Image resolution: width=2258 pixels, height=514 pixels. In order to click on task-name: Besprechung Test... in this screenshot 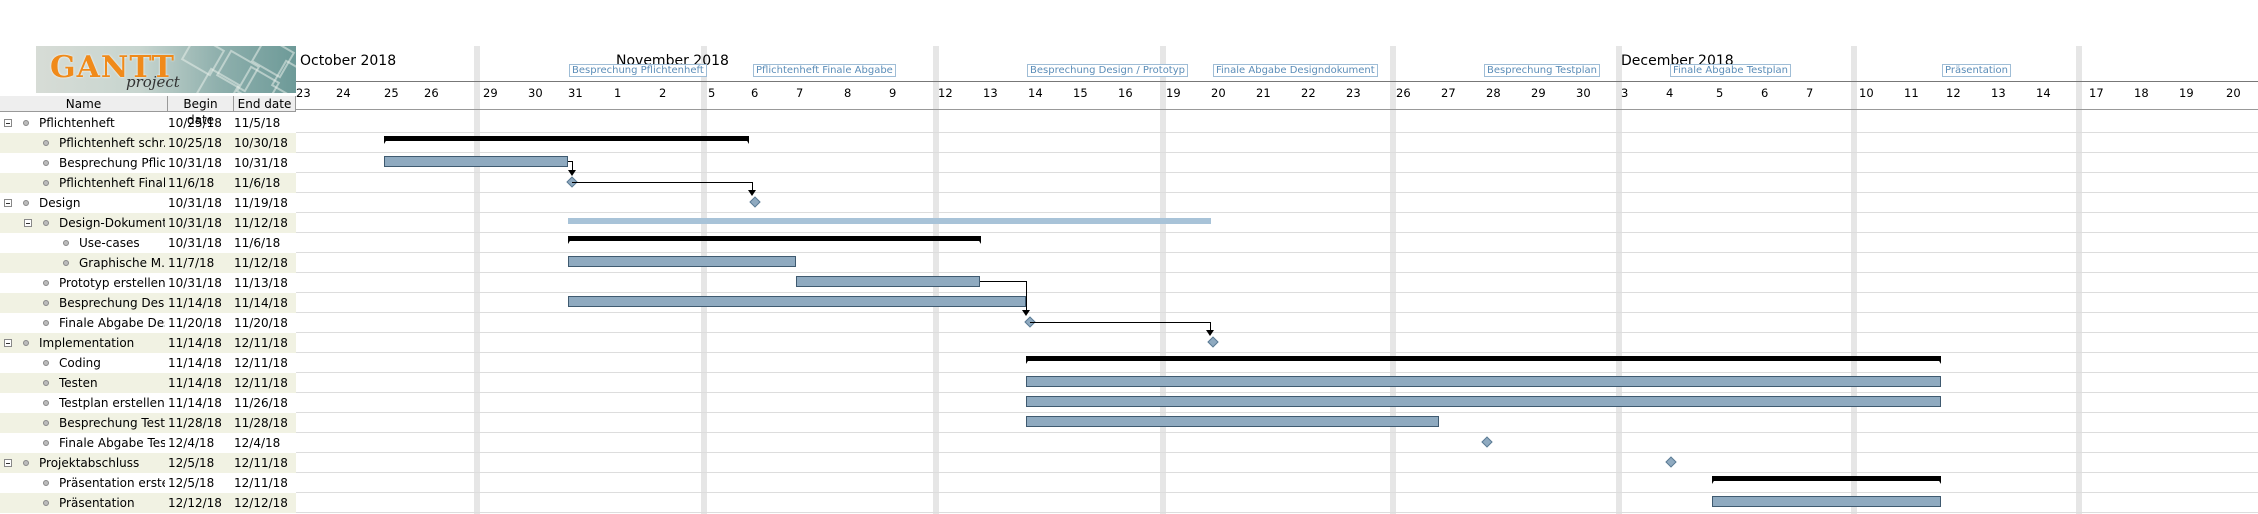, I will do `click(112, 423)`.